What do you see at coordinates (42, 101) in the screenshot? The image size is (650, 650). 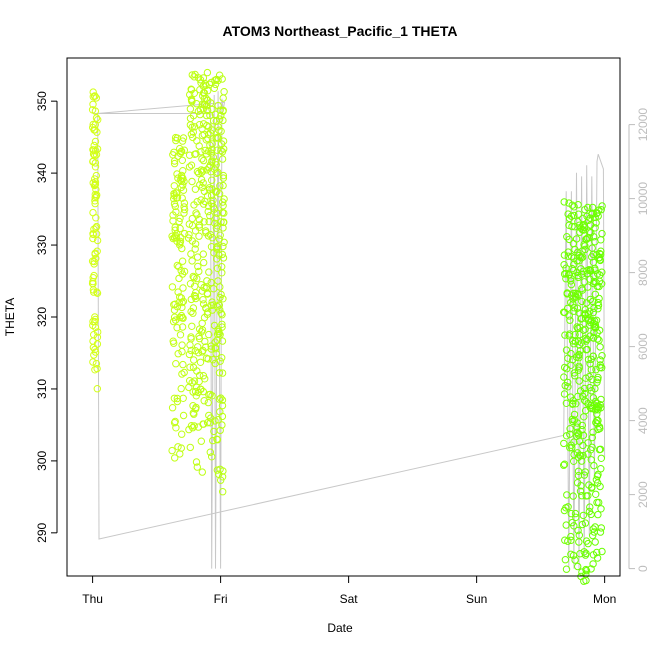 I see `y-tick-label: 350` at bounding box center [42, 101].